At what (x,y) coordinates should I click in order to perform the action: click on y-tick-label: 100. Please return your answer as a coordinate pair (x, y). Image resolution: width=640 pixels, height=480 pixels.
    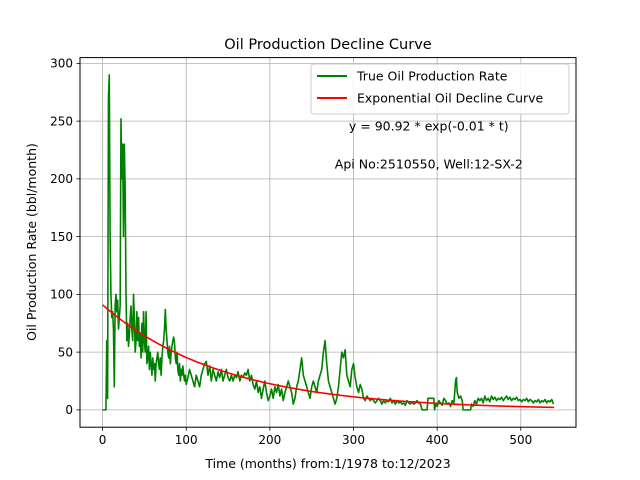
    Looking at the image, I should click on (61, 295).